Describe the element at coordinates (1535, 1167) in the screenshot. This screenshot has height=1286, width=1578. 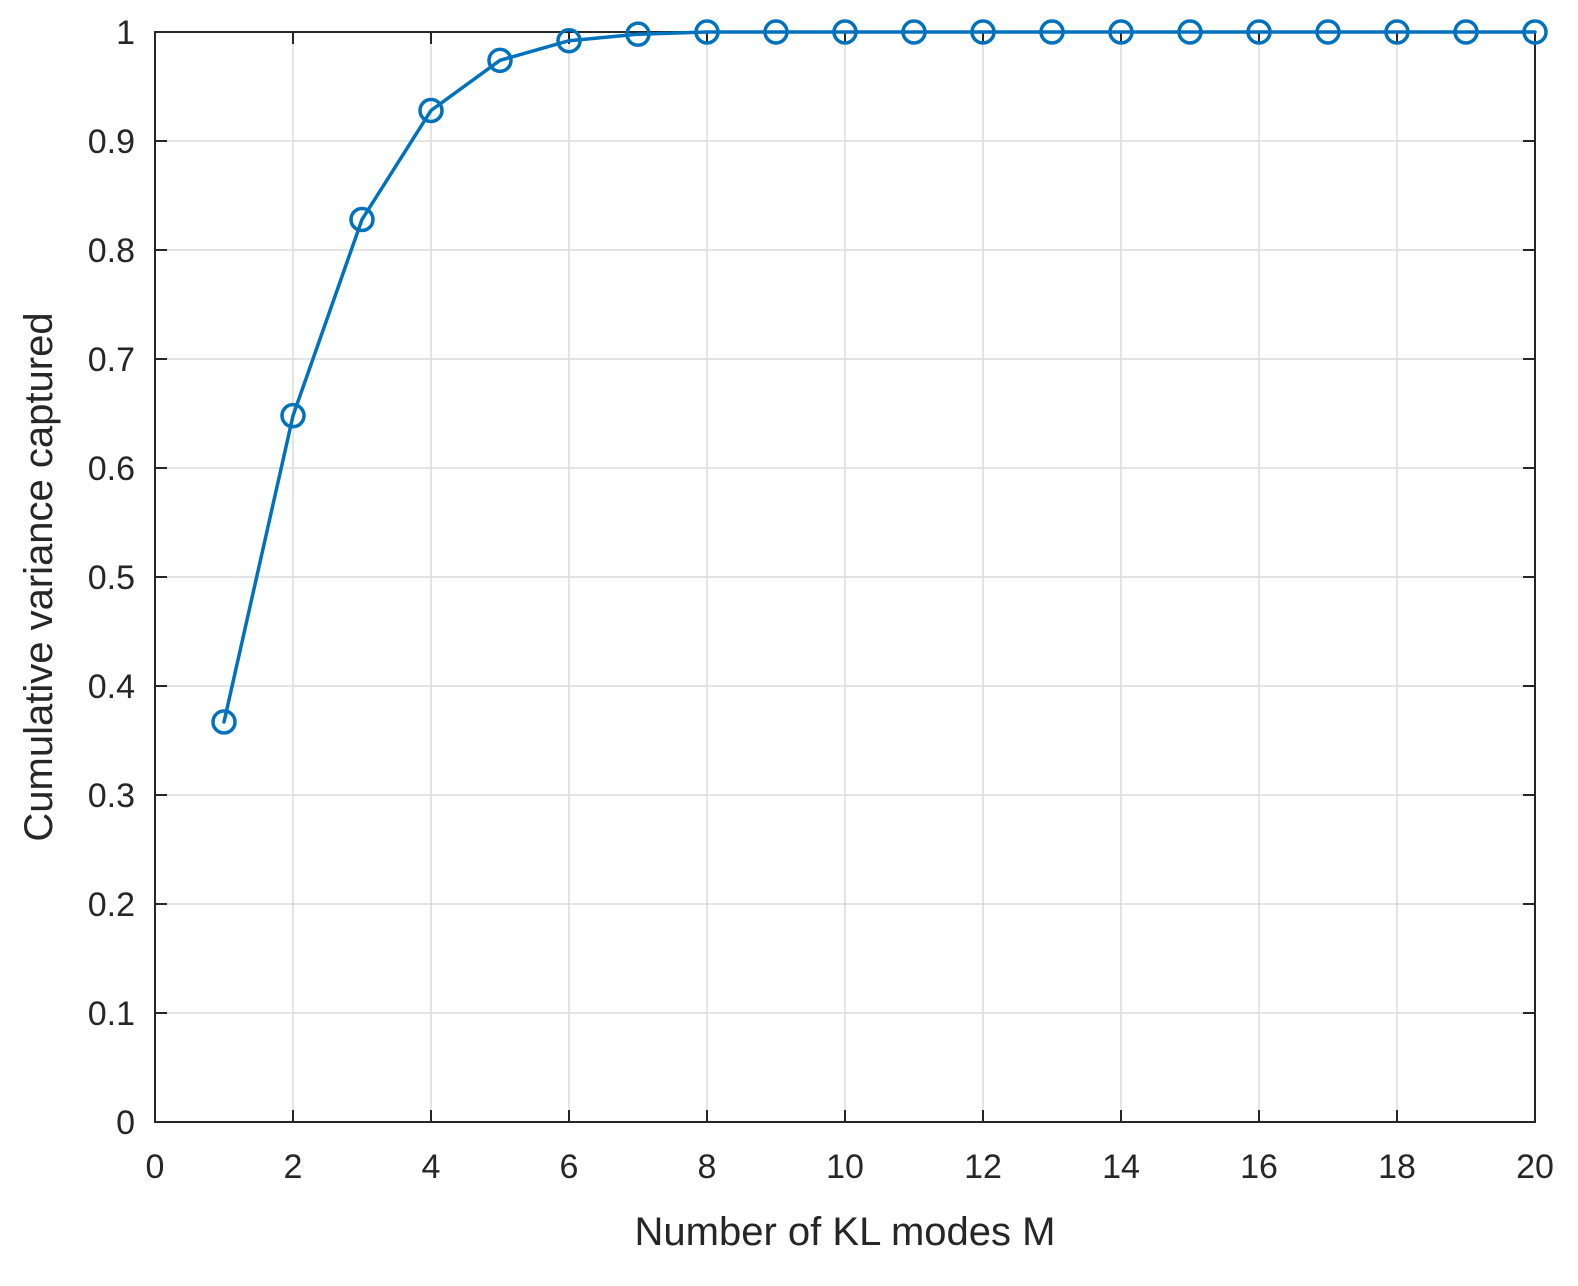
I see `x-tick-label: 20` at that location.